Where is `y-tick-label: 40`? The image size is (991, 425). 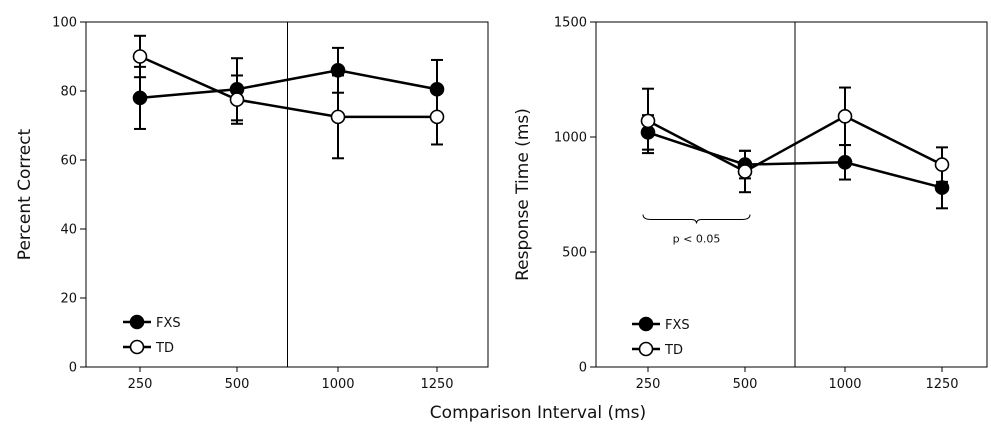 y-tick-label: 40 is located at coordinates (68, 230).